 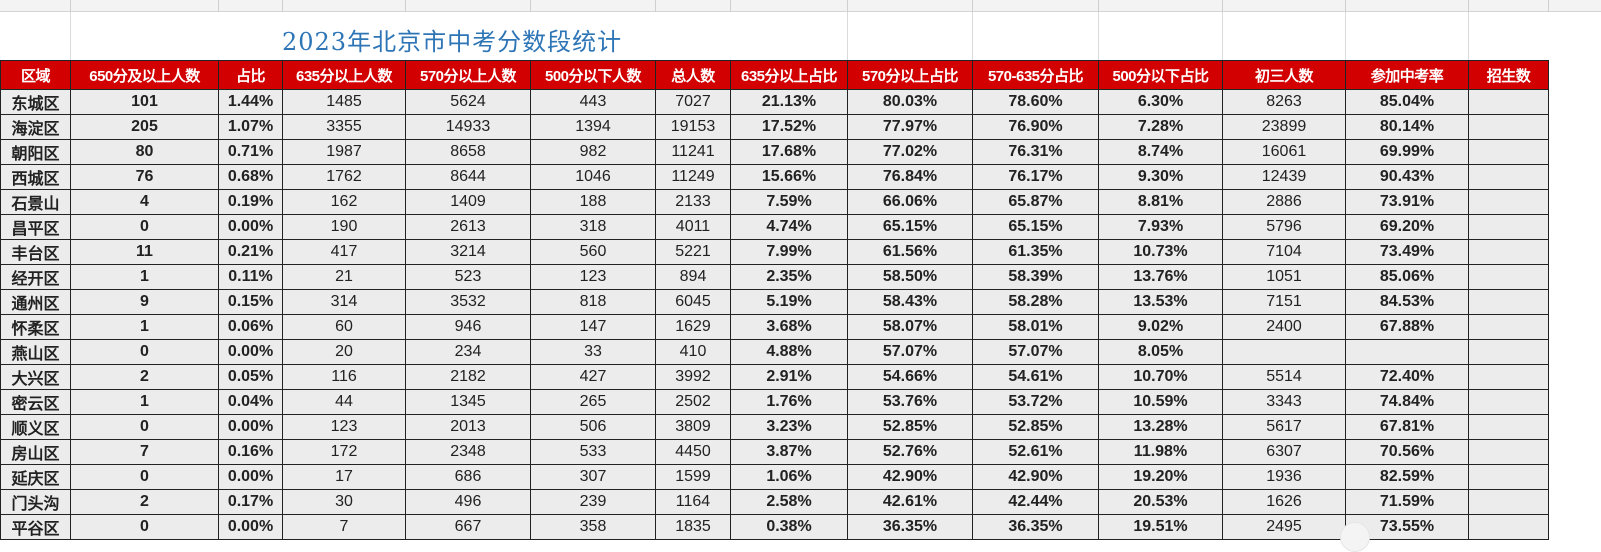 What do you see at coordinates (344, 327) in the screenshot?
I see `count-635-cell: 60` at bounding box center [344, 327].